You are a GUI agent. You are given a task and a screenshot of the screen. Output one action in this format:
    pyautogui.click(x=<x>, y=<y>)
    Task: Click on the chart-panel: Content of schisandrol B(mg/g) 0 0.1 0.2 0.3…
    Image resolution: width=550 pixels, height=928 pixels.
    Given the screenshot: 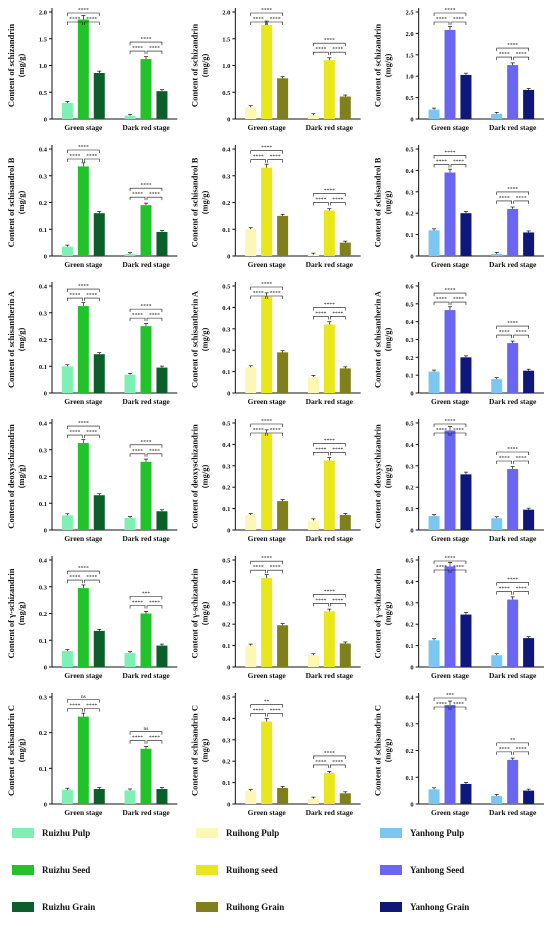 What is the action you would take?
    pyautogui.click(x=92, y=207)
    